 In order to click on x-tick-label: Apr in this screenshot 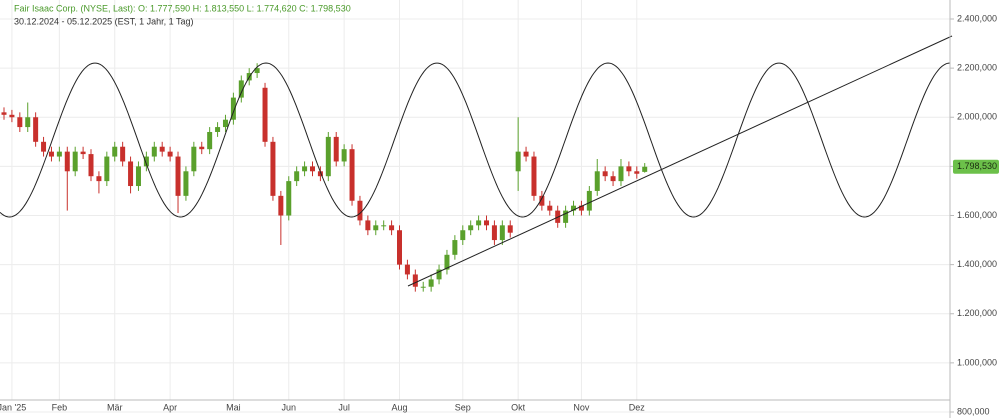, I will do `click(170, 407)`.